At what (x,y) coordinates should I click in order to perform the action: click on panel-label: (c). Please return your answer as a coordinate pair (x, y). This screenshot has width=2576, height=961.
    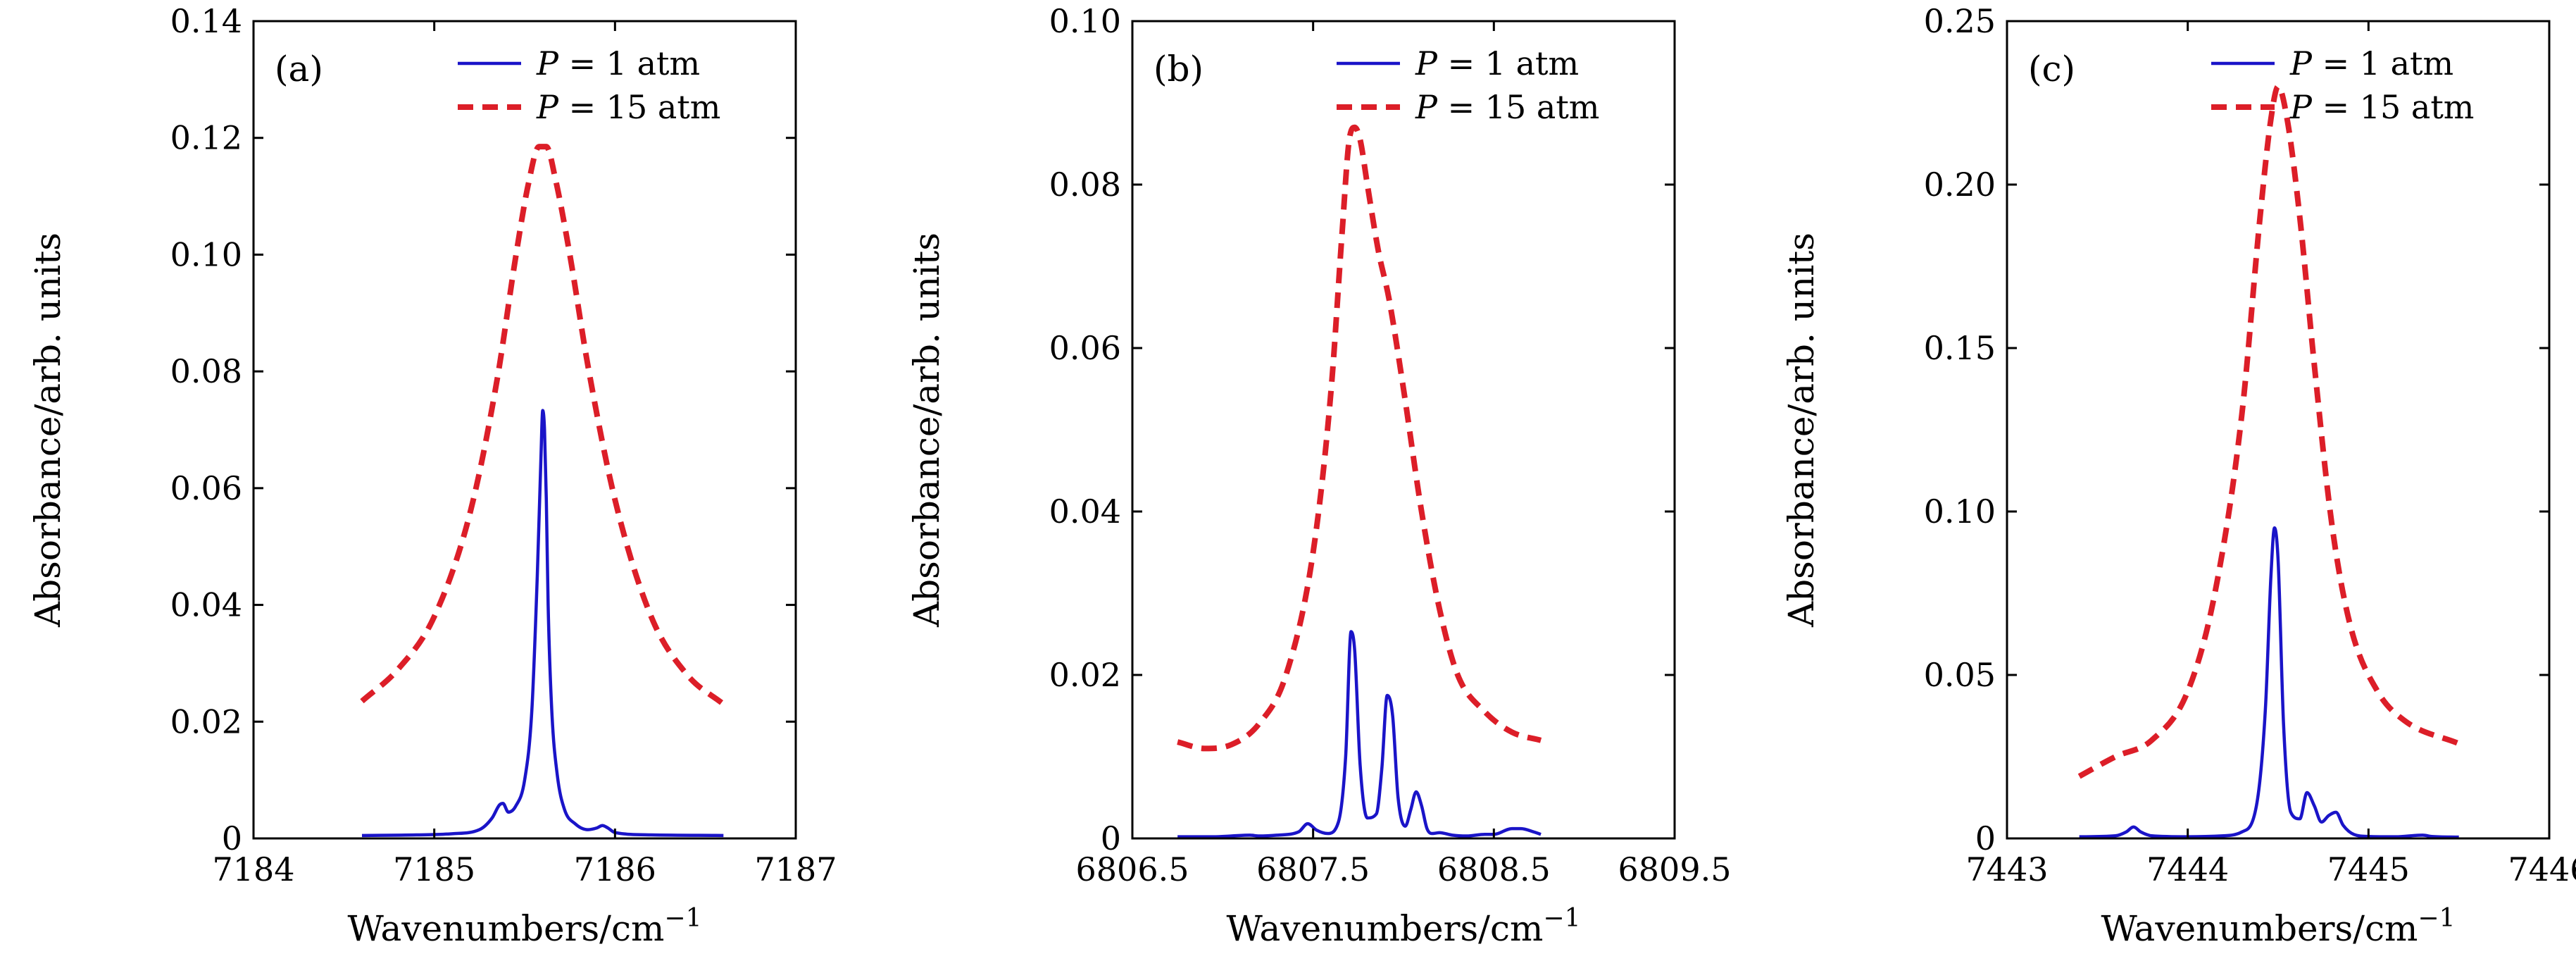
    Looking at the image, I should click on (2051, 69).